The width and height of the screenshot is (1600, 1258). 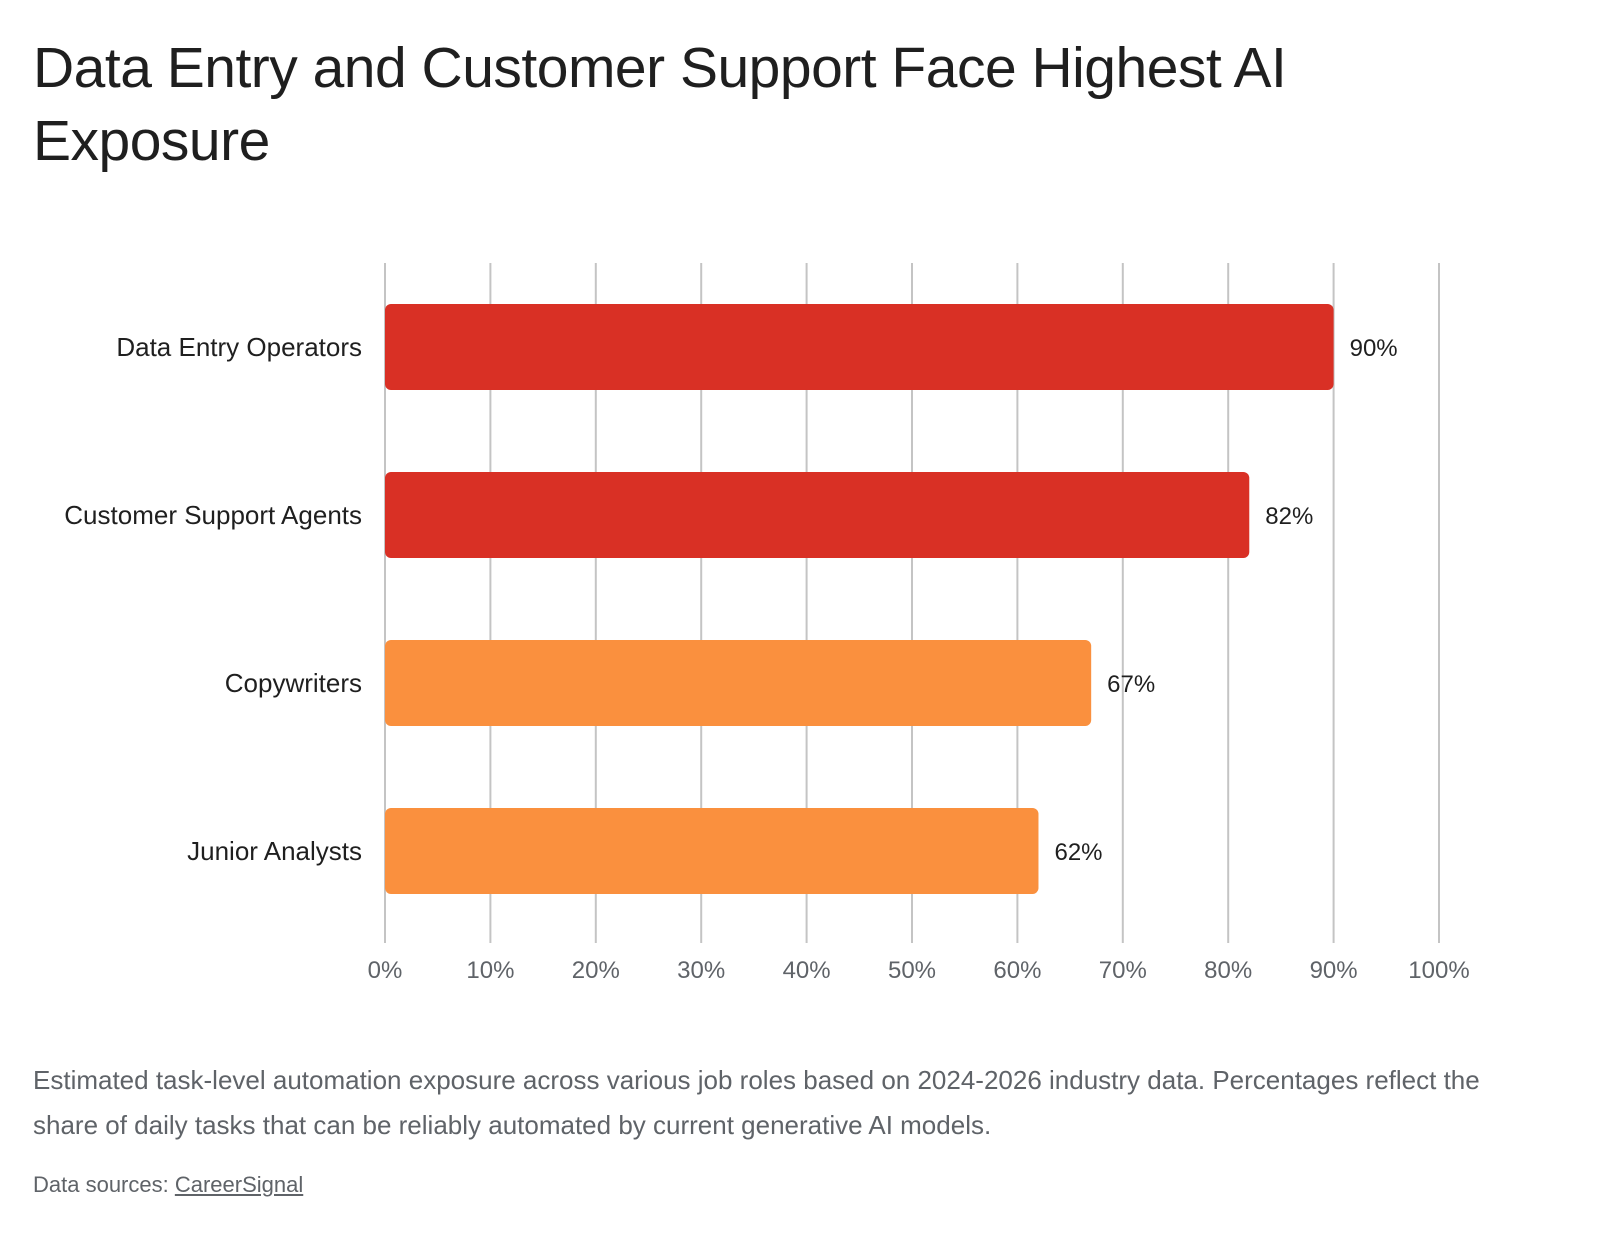 I want to click on x-tick-label: 20%, so click(x=596, y=970).